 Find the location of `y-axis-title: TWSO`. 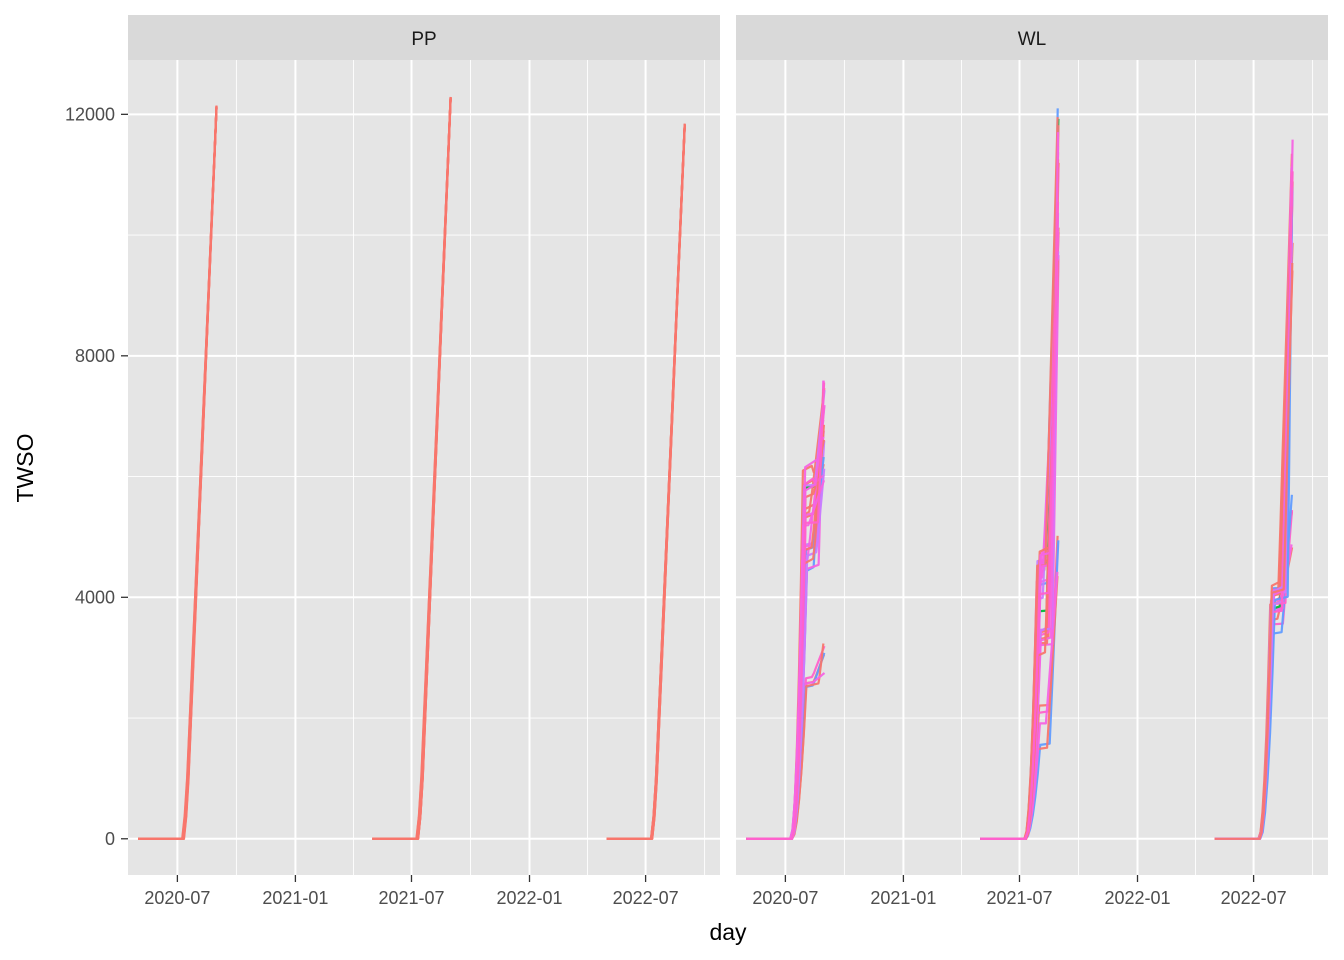

y-axis-title: TWSO is located at coordinates (25, 468).